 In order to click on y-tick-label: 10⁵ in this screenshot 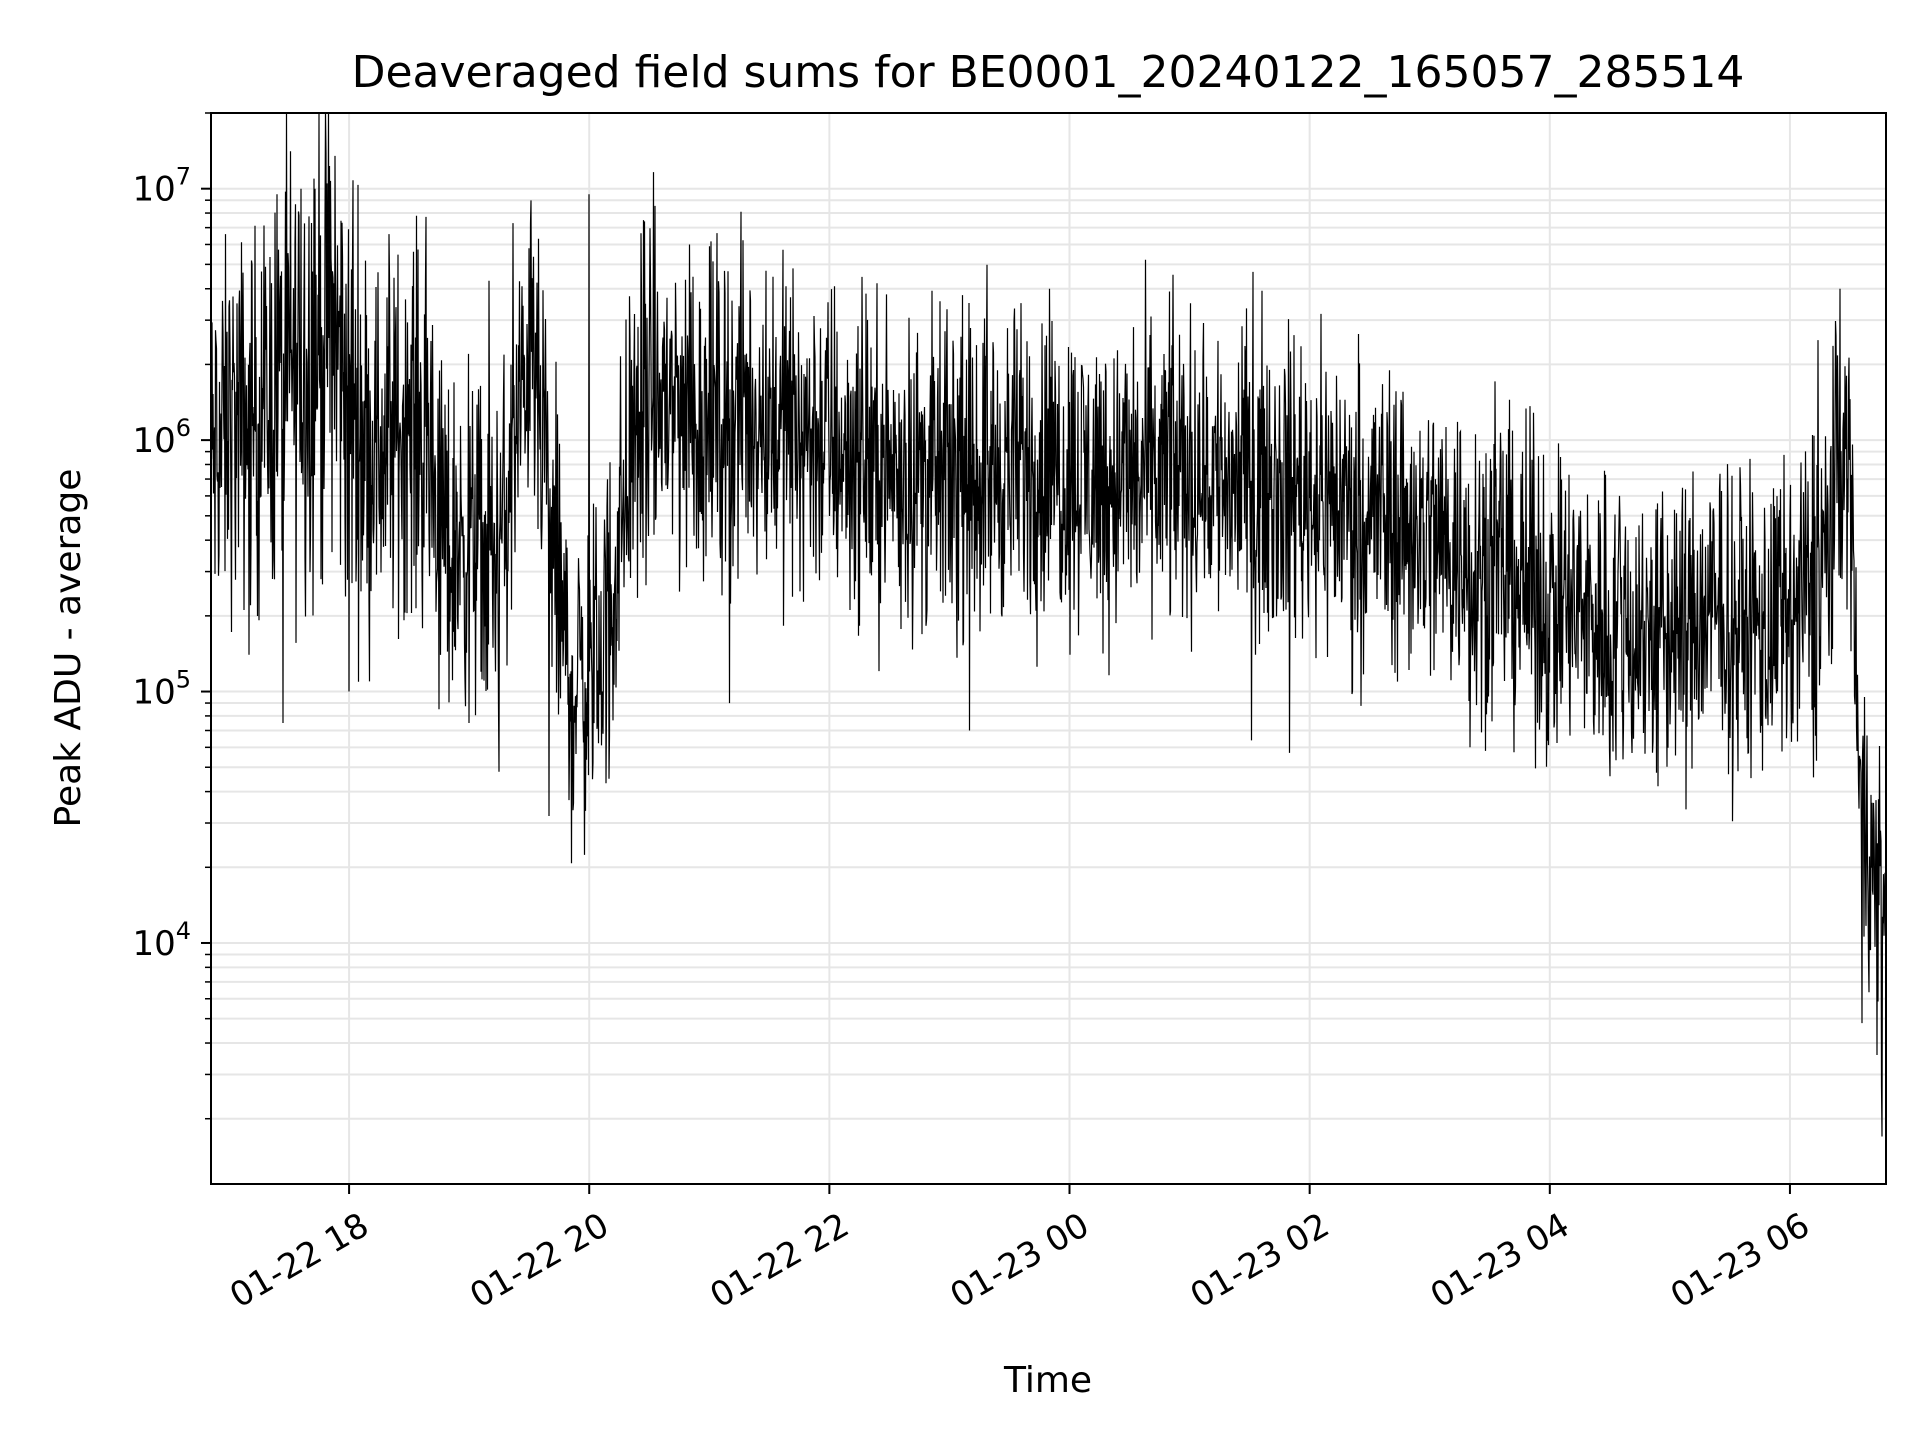, I will do `click(161, 689)`.